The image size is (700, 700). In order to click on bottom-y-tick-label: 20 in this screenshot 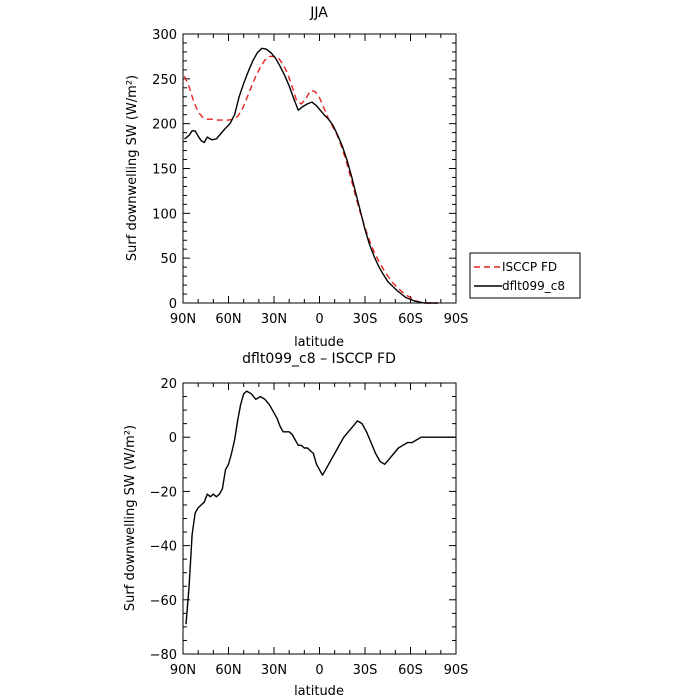, I will do `click(168, 384)`.